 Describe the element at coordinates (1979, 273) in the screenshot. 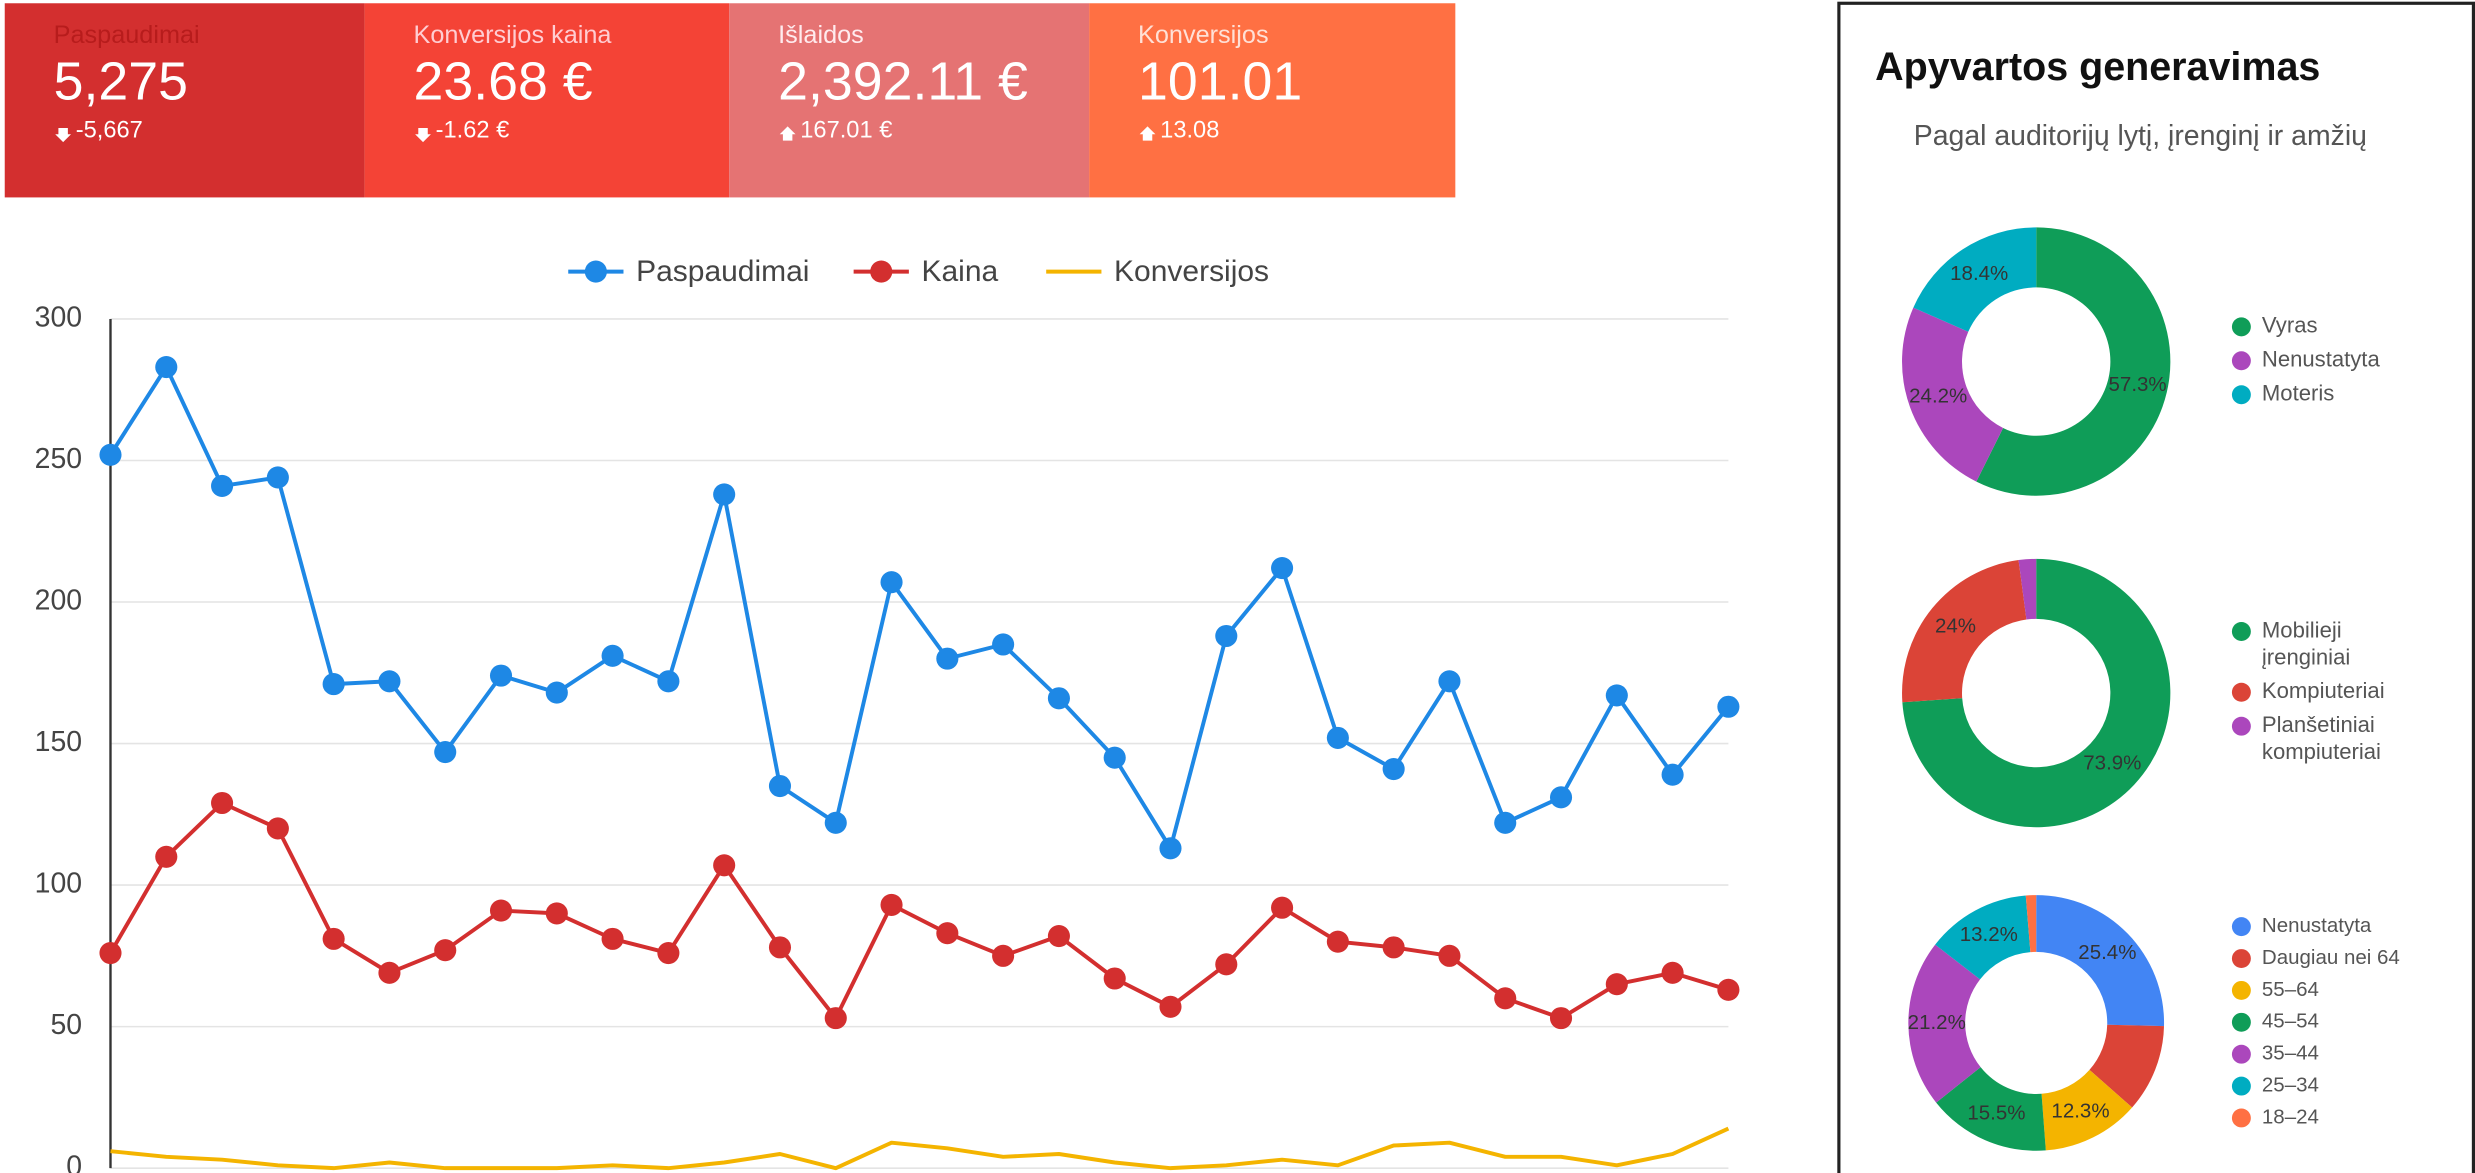

I see `slice-label: 18.4%` at that location.